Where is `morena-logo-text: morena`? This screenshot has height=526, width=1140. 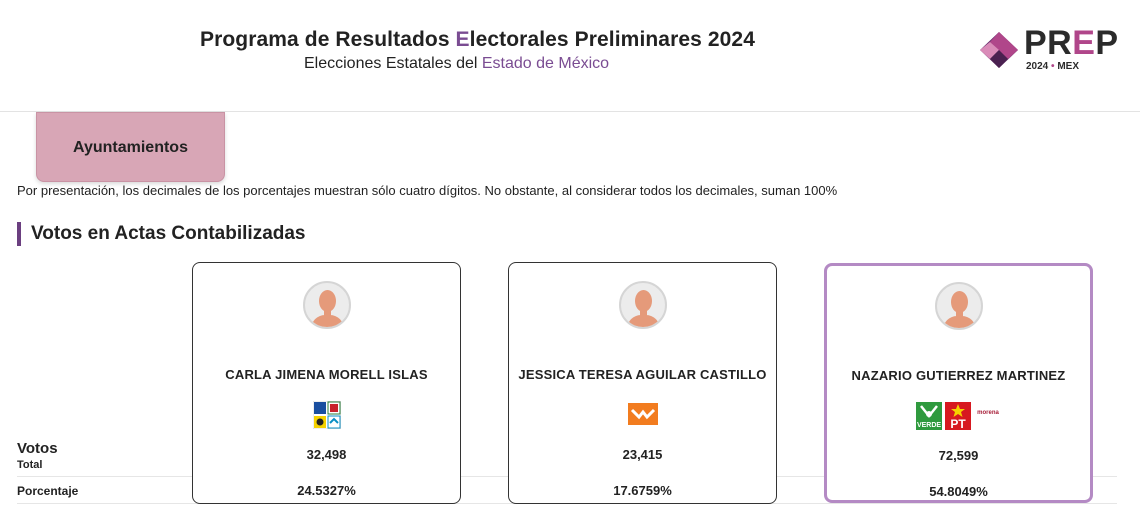 morena-logo-text: morena is located at coordinates (988, 413).